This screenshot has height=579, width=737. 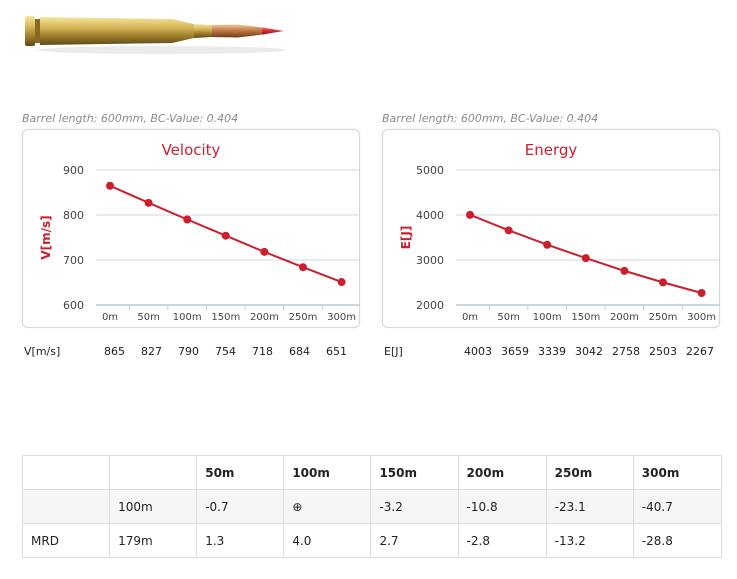 What do you see at coordinates (430, 260) in the screenshot?
I see `y-tick-label: 3000` at bounding box center [430, 260].